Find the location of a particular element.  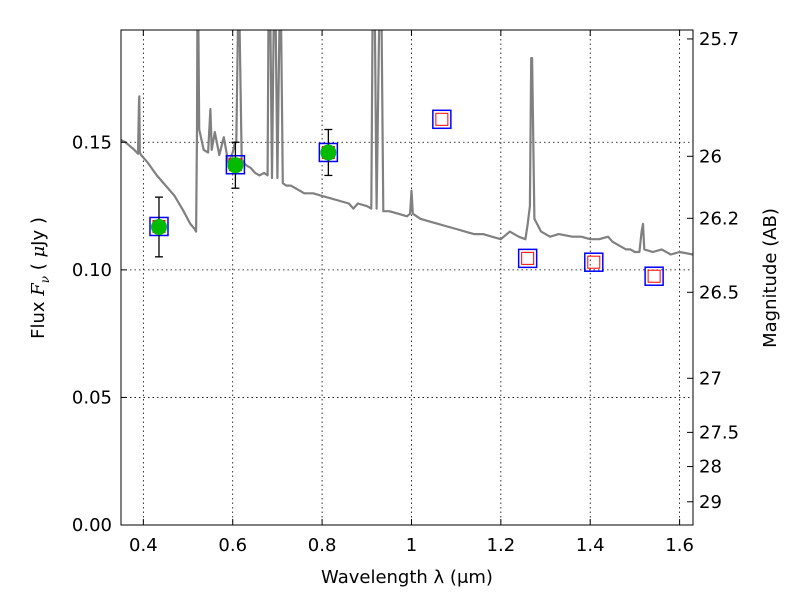

y-tick-label-2: 0.10 is located at coordinates (92, 270).